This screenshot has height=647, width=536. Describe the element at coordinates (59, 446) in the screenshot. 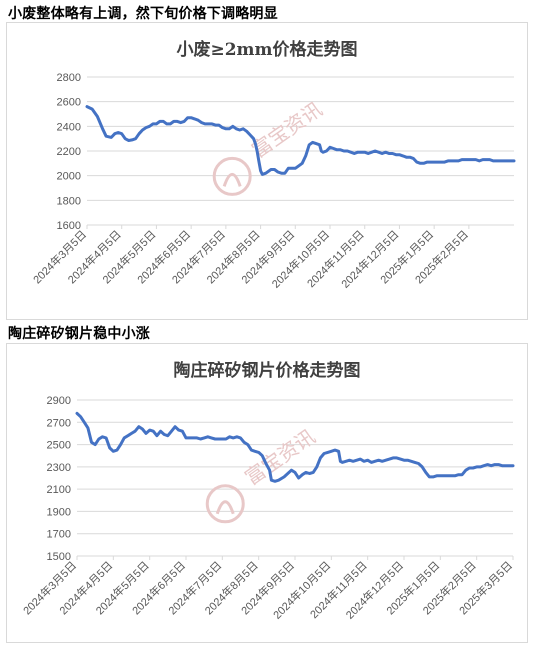

I see `y-tick-label: 2500` at that location.